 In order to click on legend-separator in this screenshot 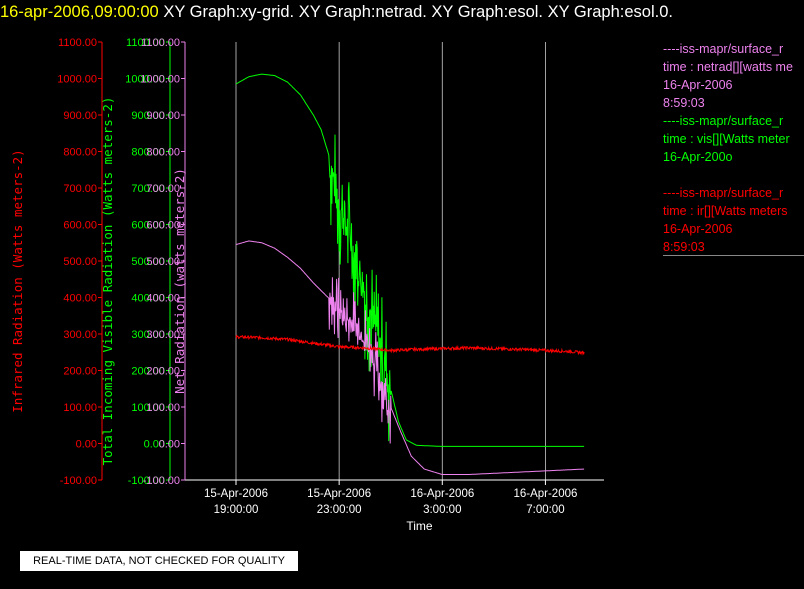, I will do `click(733, 255)`.